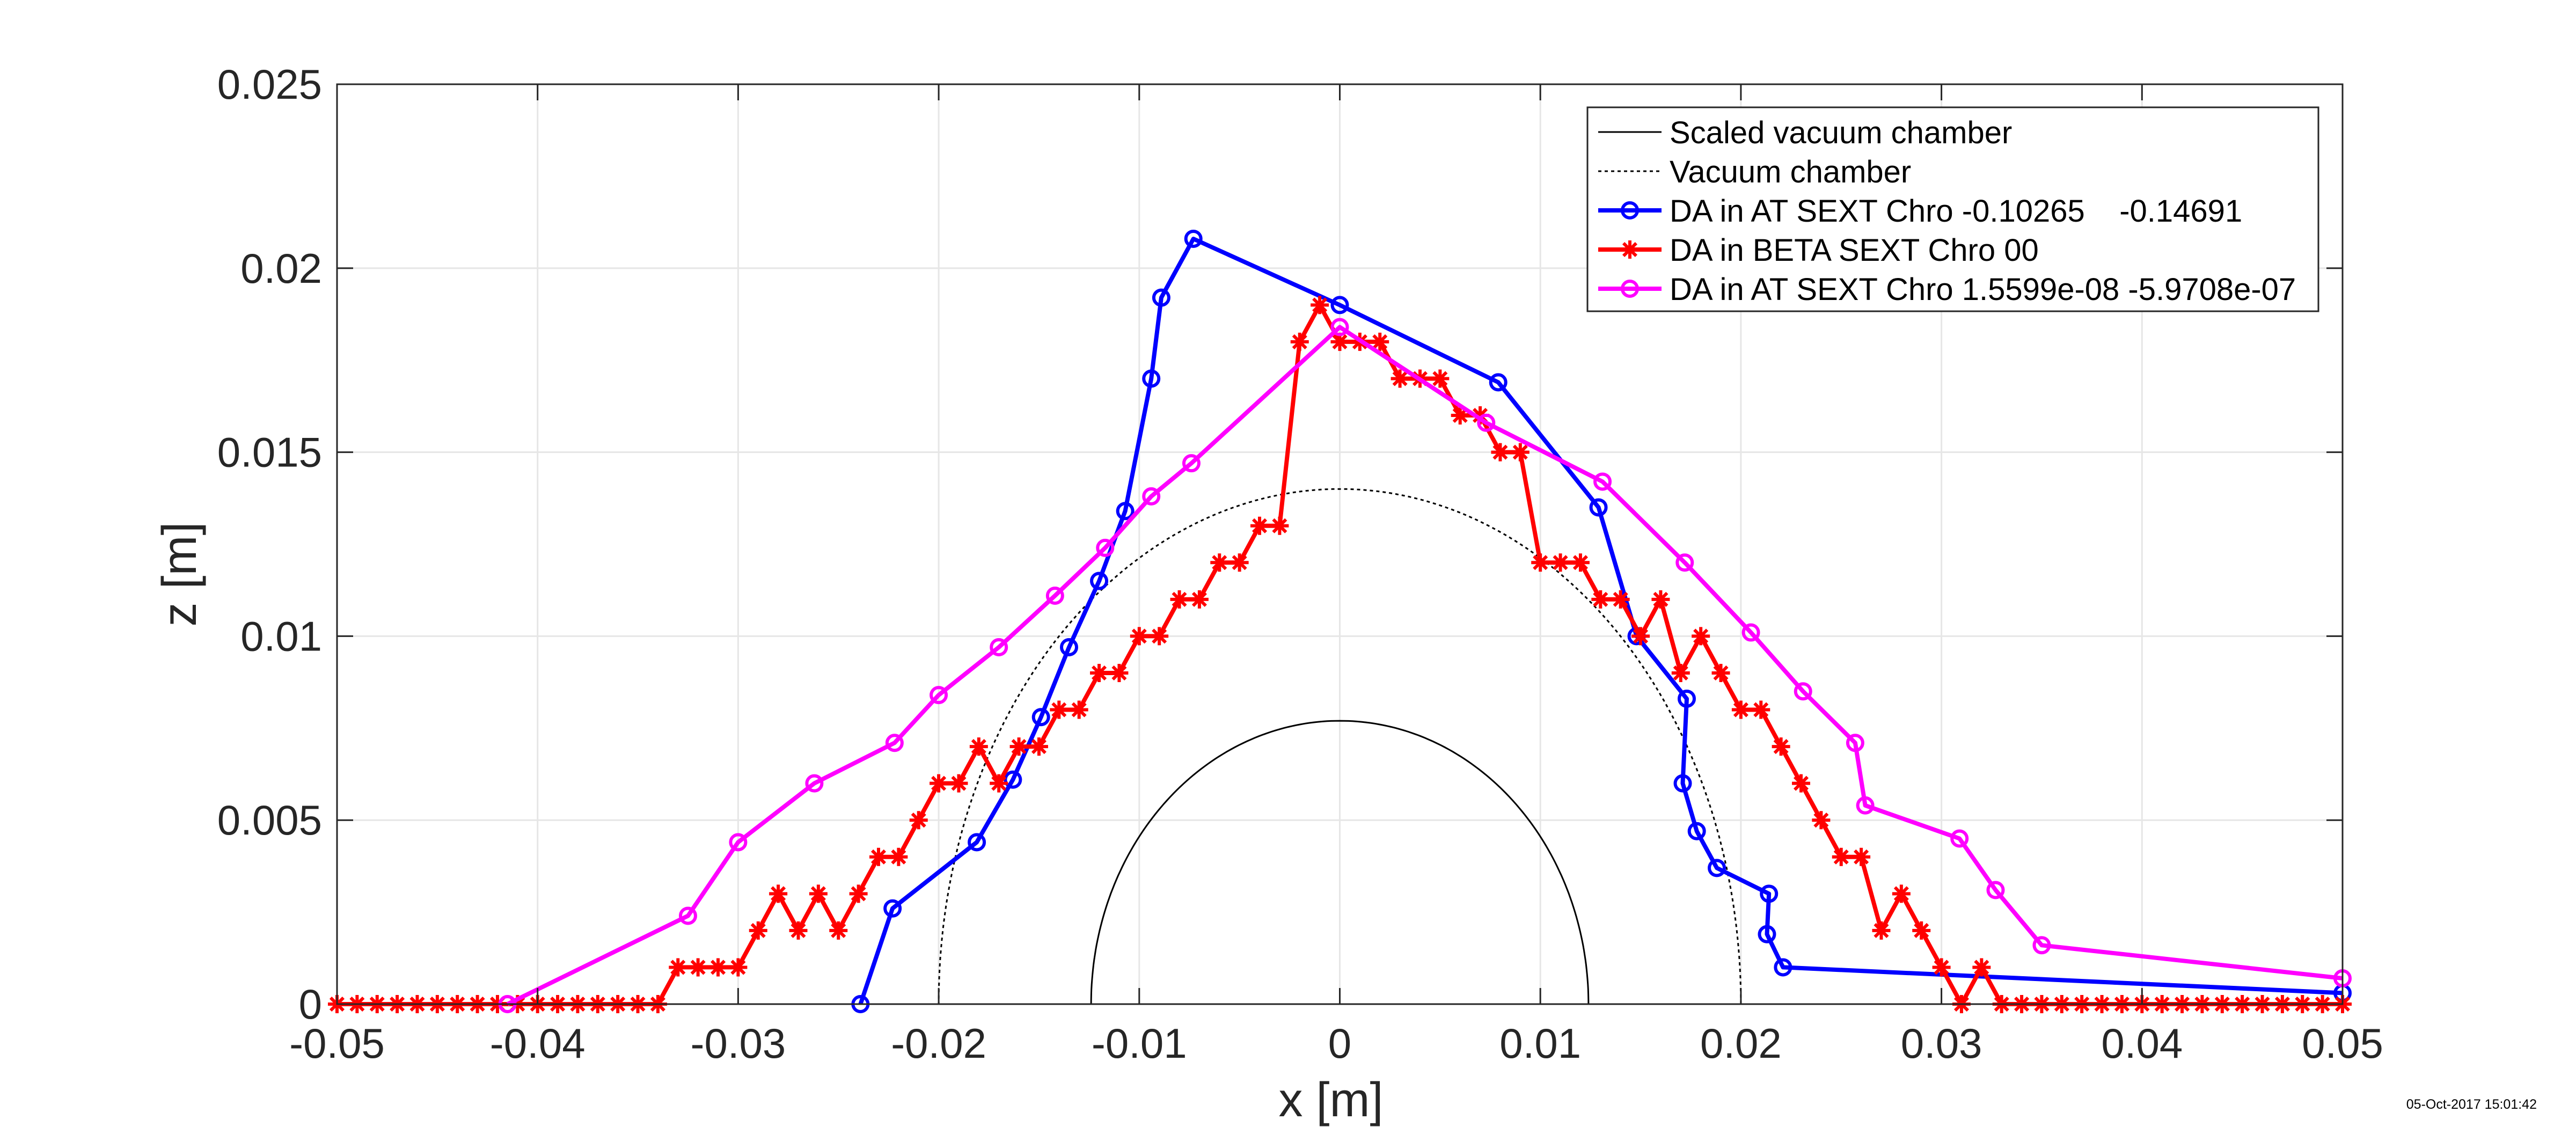  I want to click on y-tick-label: 0.025, so click(269, 84).